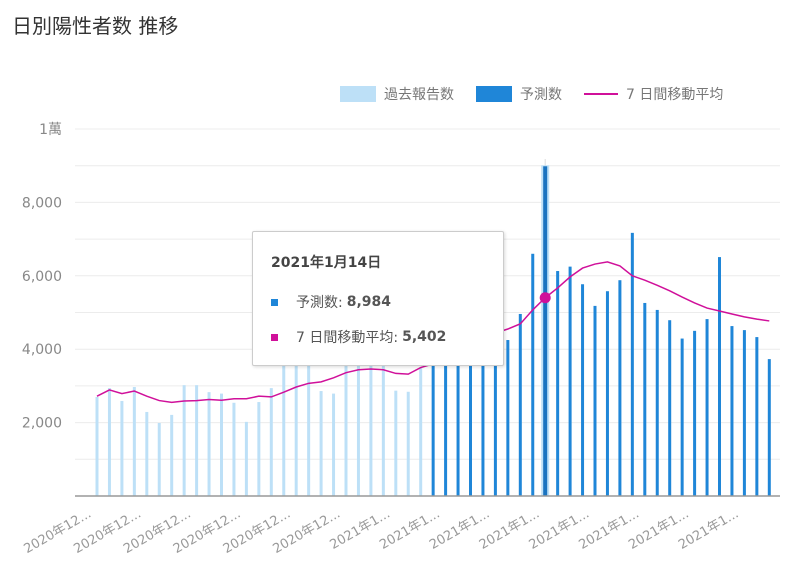 This screenshot has width=800, height=571. What do you see at coordinates (675, 95) in the screenshot?
I see `legend-label-avg: 7 日間移動平均` at bounding box center [675, 95].